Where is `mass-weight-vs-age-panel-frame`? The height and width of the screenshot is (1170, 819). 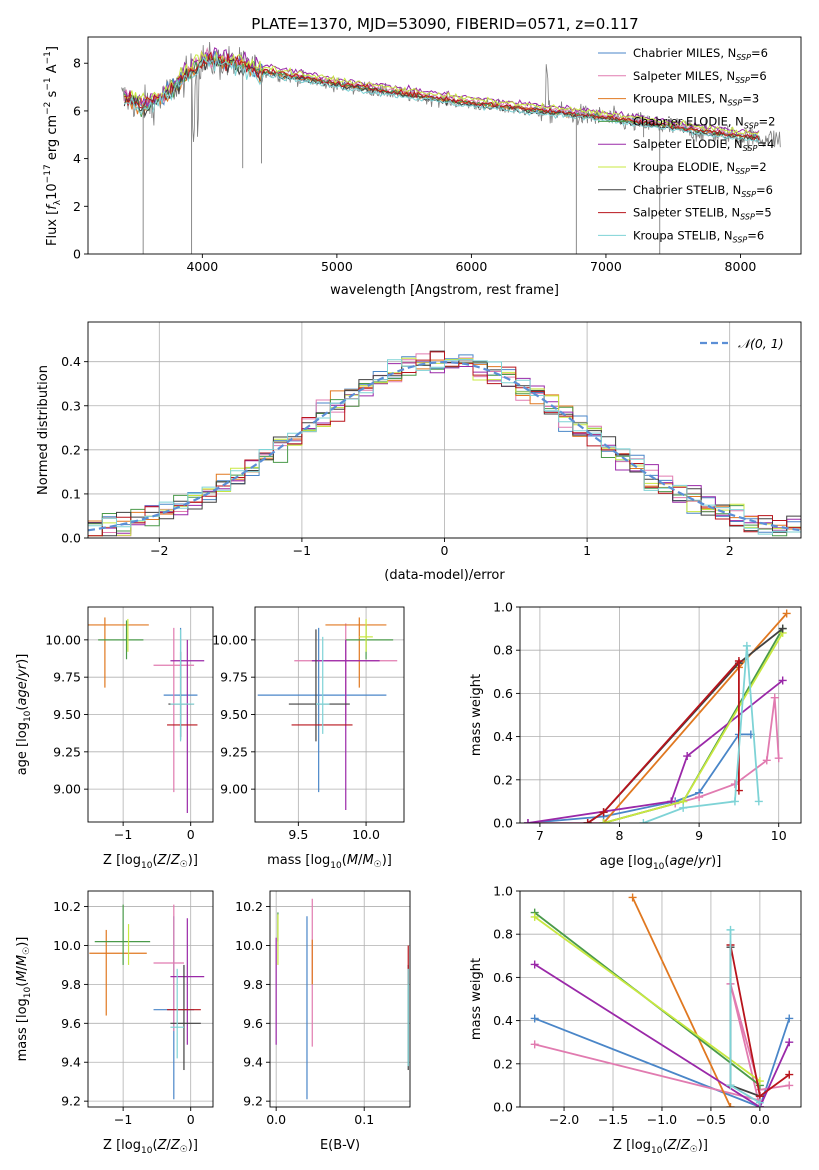
mass-weight-vs-age-panel-frame is located at coordinates (660, 715).